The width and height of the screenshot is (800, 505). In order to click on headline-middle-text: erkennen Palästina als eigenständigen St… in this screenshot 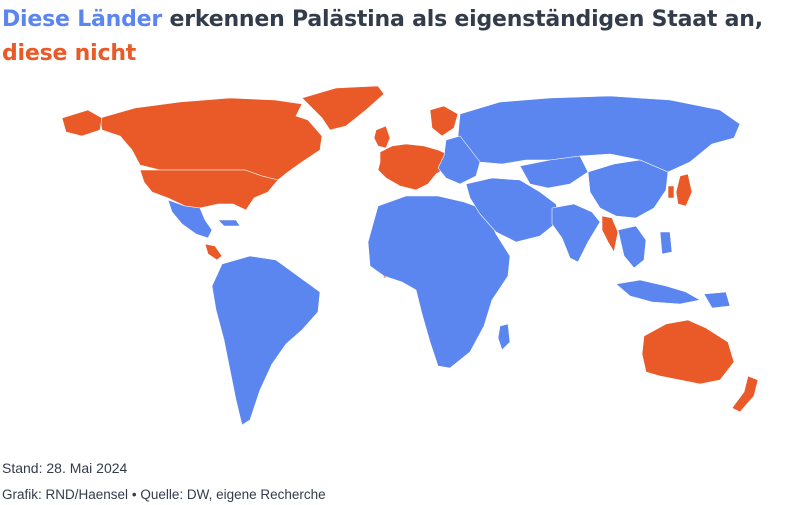, I will do `click(463, 19)`.